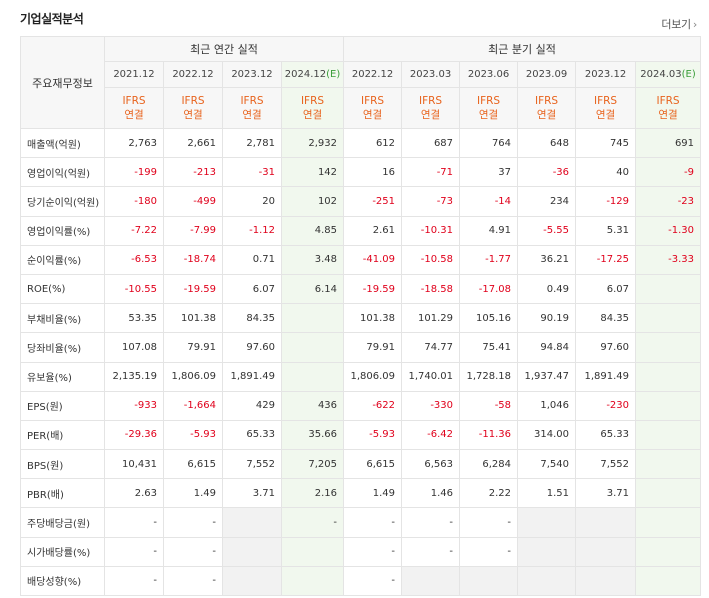 Image resolution: width=709 pixels, height=598 pixels. What do you see at coordinates (606, 230) in the screenshot?
I see `value-cell: 5.31` at bounding box center [606, 230].